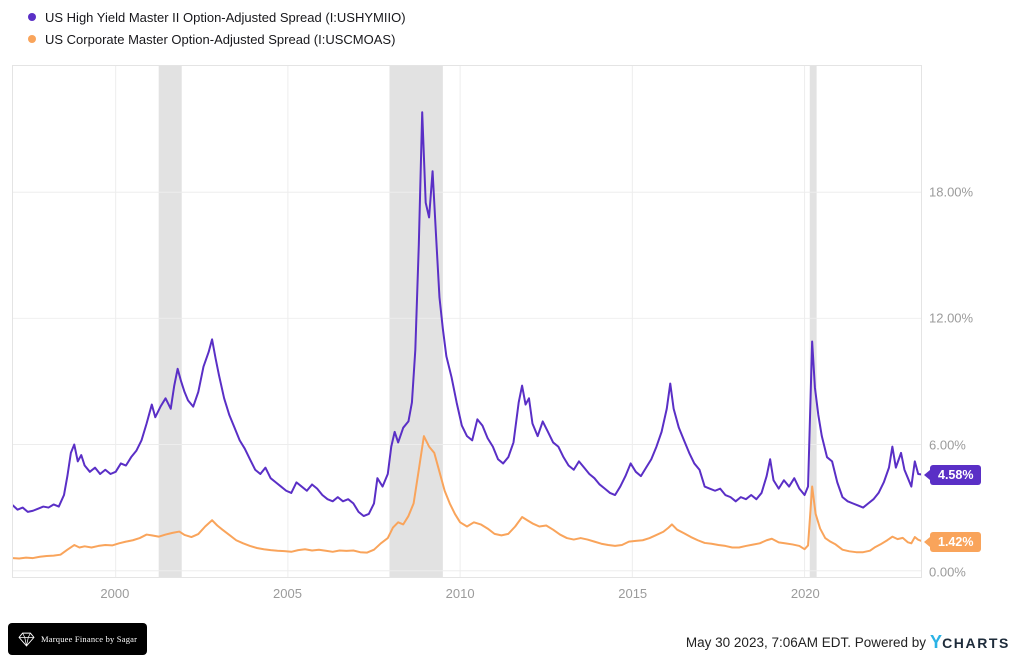 The width and height of the screenshot is (1024, 661). What do you see at coordinates (32, 17) in the screenshot?
I see `high-yield-series-dot-icon` at bounding box center [32, 17].